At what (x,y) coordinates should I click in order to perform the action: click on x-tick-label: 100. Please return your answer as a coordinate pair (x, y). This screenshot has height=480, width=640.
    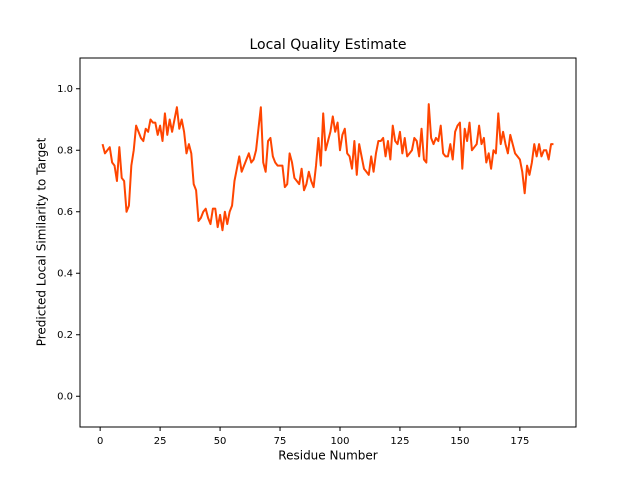
    Looking at the image, I should click on (339, 441).